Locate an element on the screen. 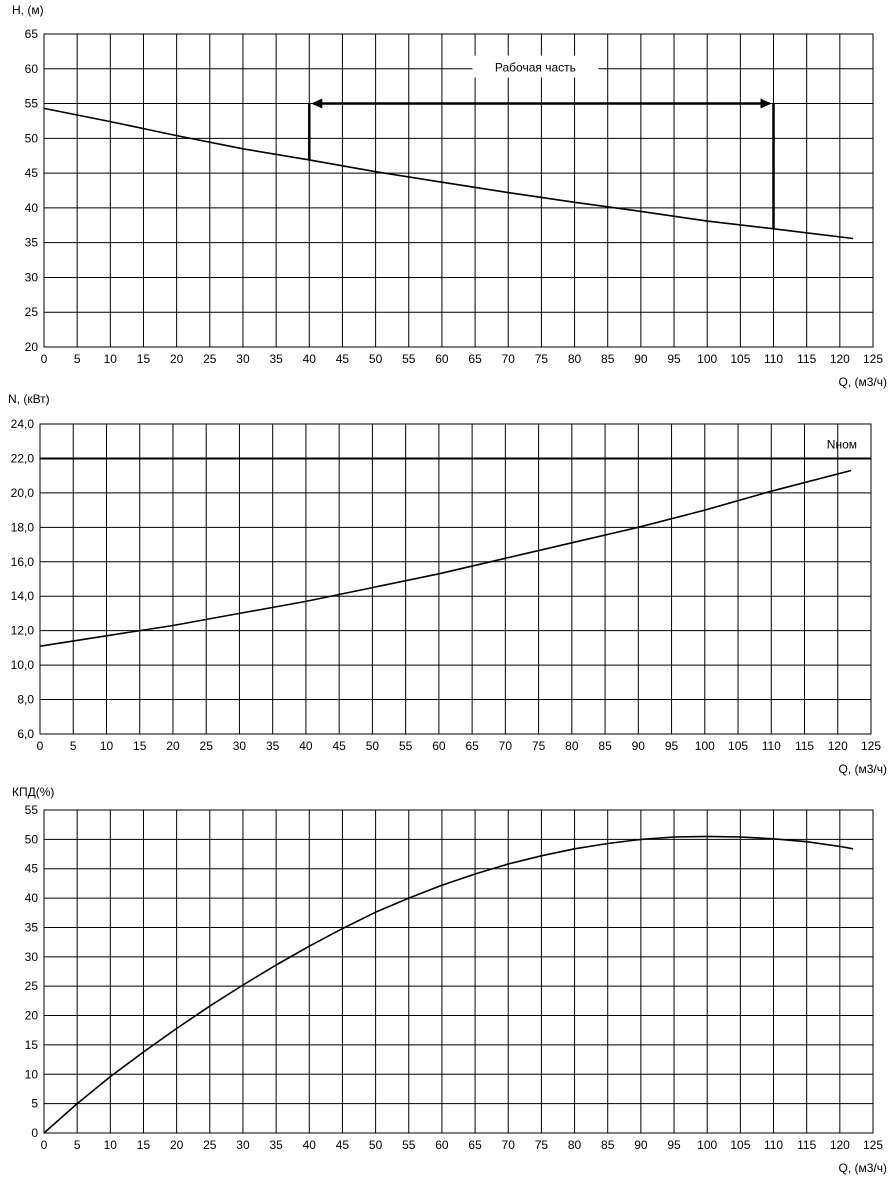 This screenshot has width=893, height=1190. y-tick-label: 20,0 is located at coordinates (23, 493).